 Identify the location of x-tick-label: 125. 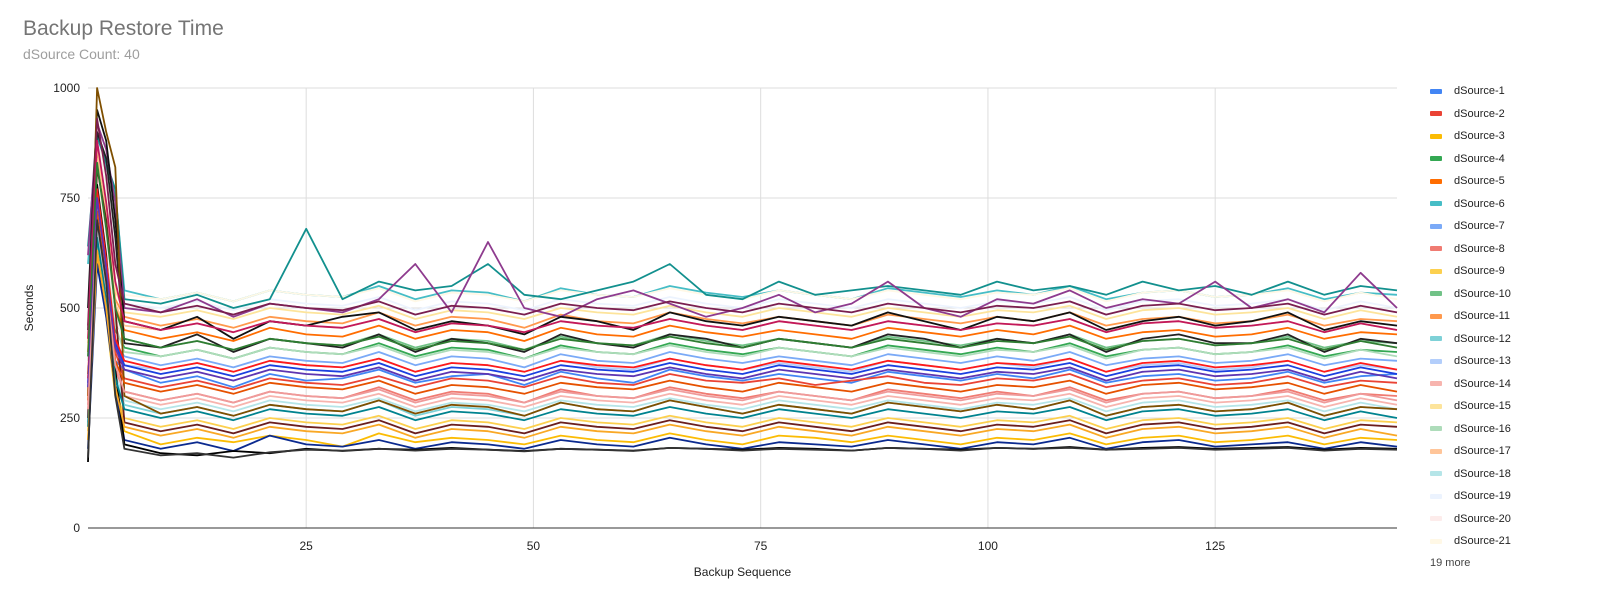
(1215, 546).